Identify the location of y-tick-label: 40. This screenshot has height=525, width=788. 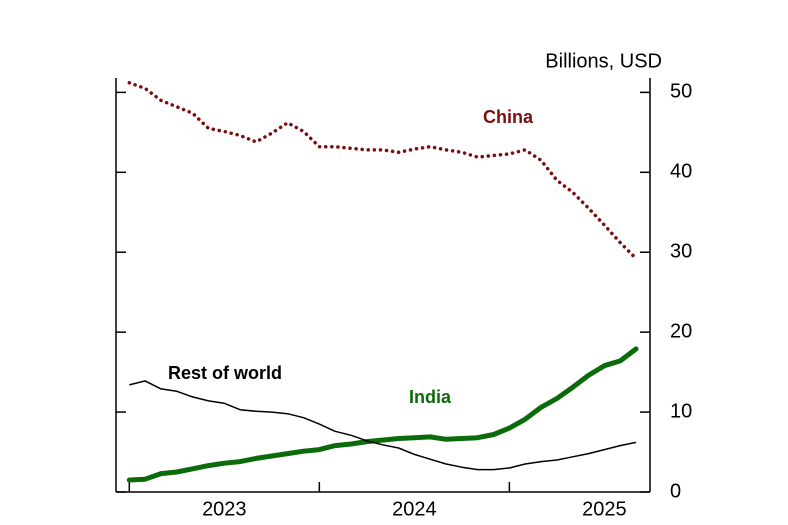
(681, 172).